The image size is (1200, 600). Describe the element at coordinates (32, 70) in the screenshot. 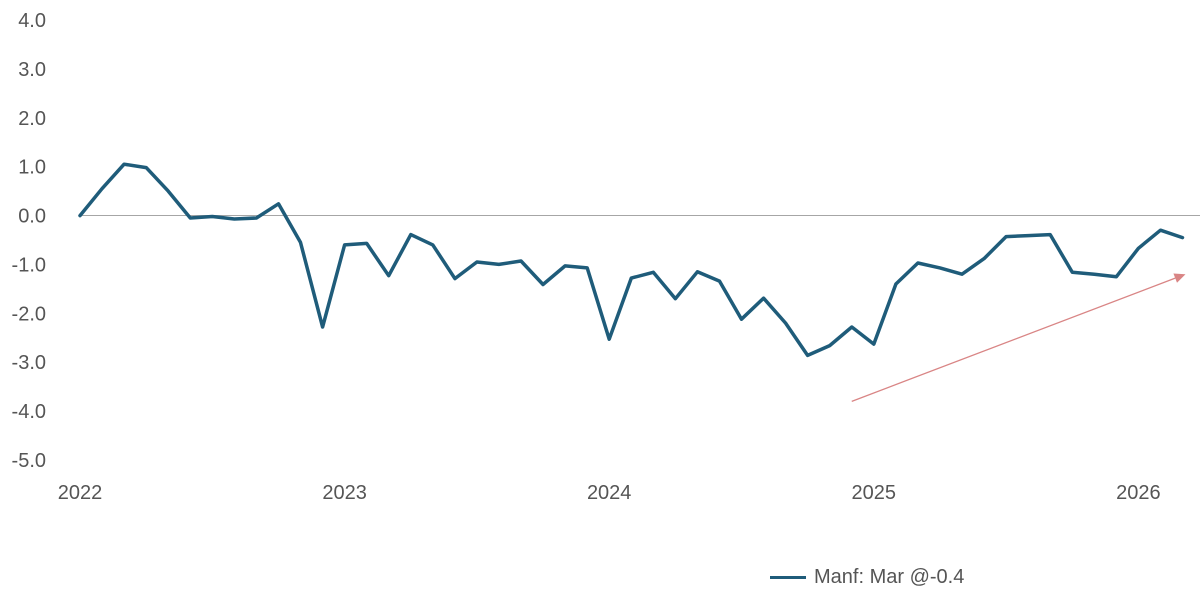

I see `y-tick-label: 3.0` at that location.